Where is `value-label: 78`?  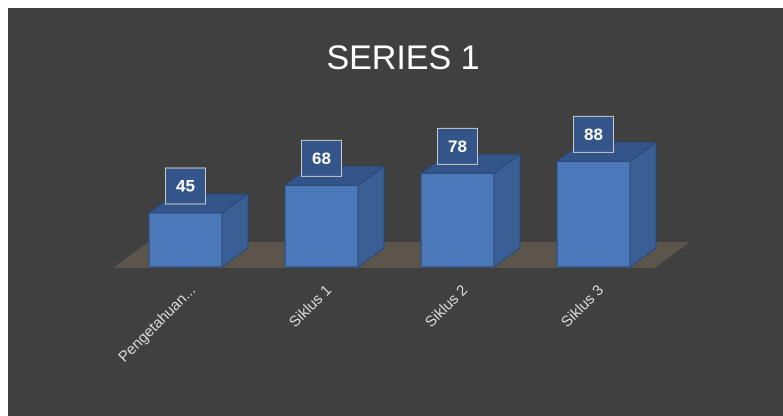 value-label: 78 is located at coordinates (457, 146).